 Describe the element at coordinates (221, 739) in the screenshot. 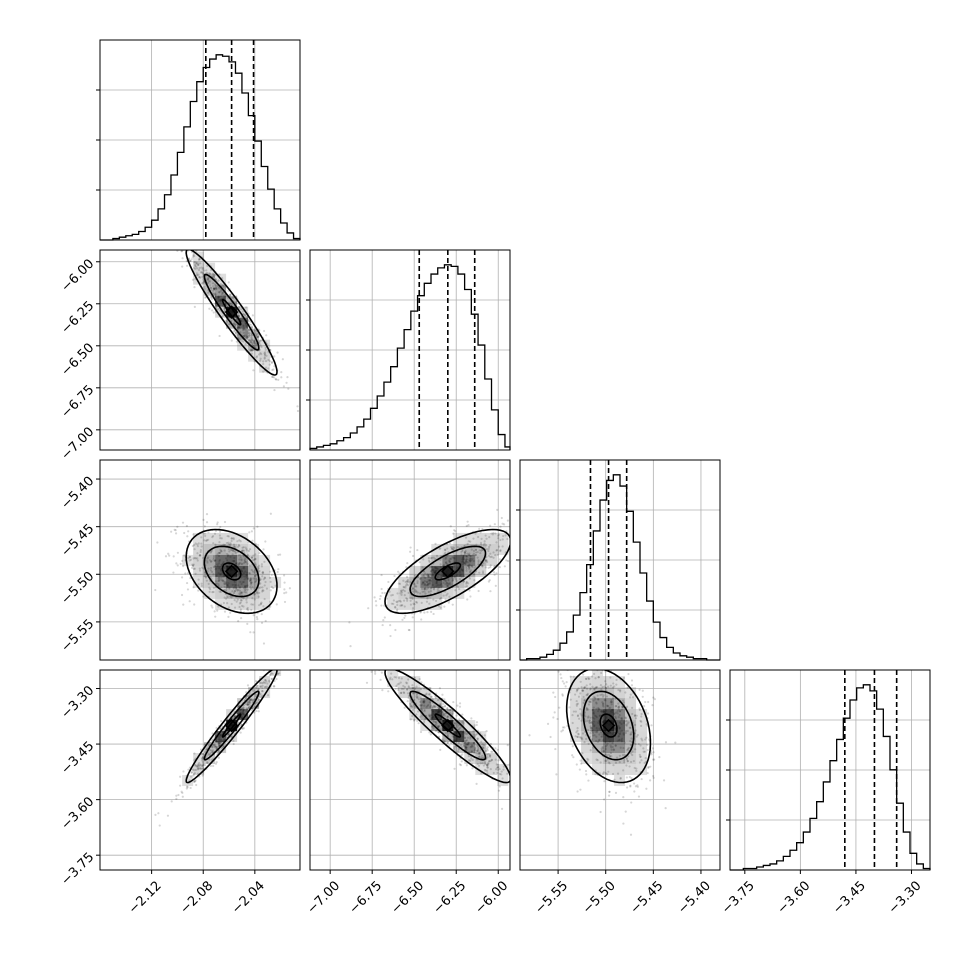

I see `panel-content` at that location.